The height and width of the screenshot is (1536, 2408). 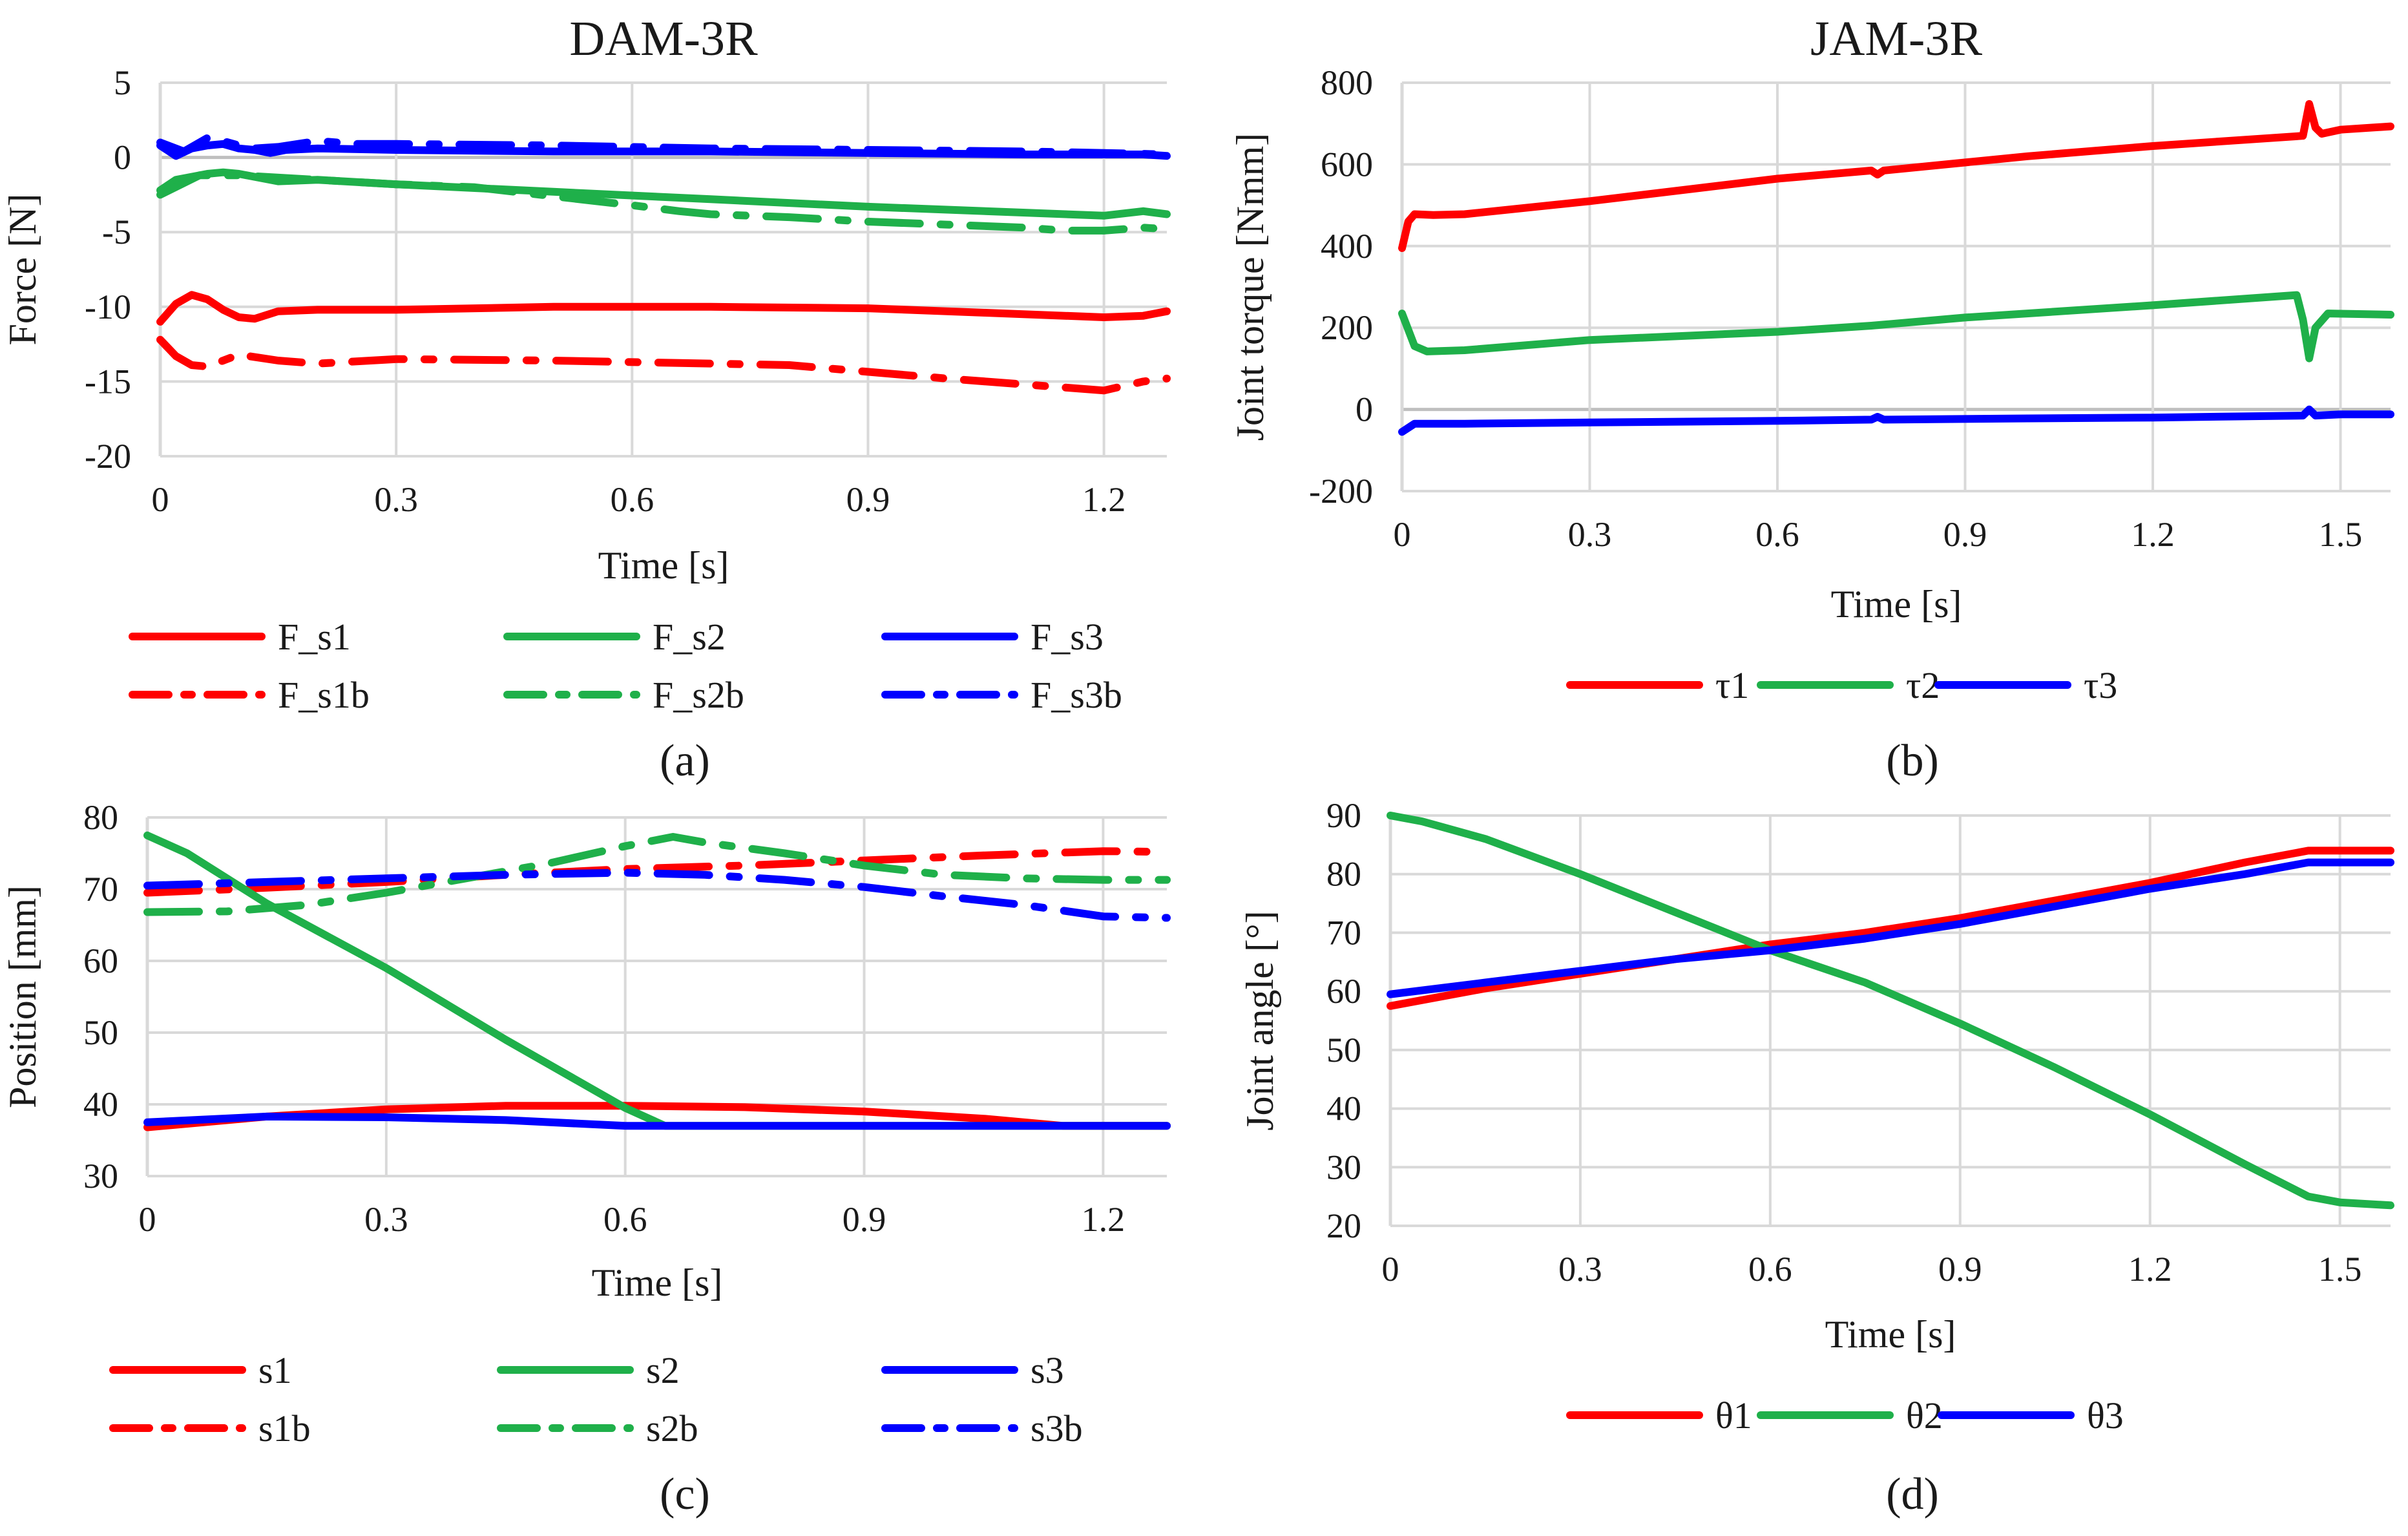 I want to click on series-line-F_s1, so click(x=664, y=308).